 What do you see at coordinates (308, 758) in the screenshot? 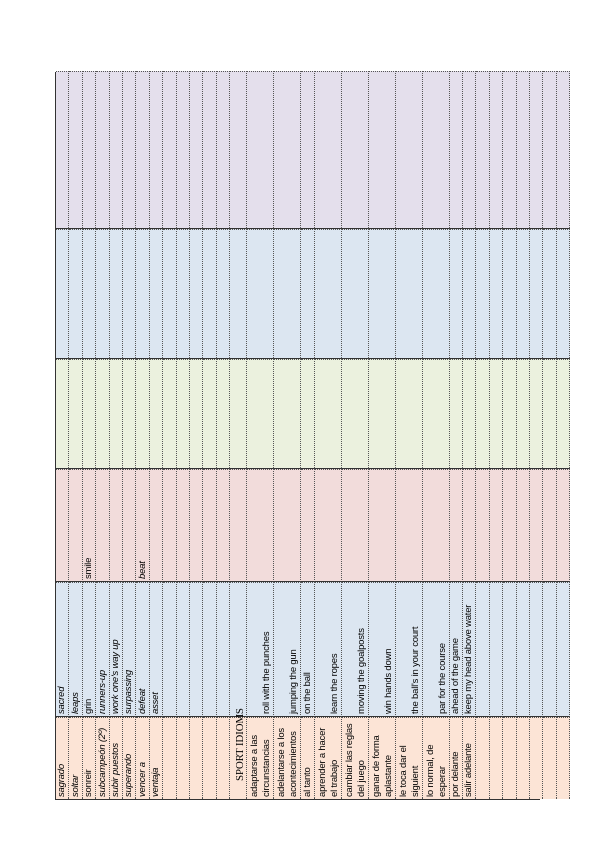
I see `cell: al tanto` at bounding box center [308, 758].